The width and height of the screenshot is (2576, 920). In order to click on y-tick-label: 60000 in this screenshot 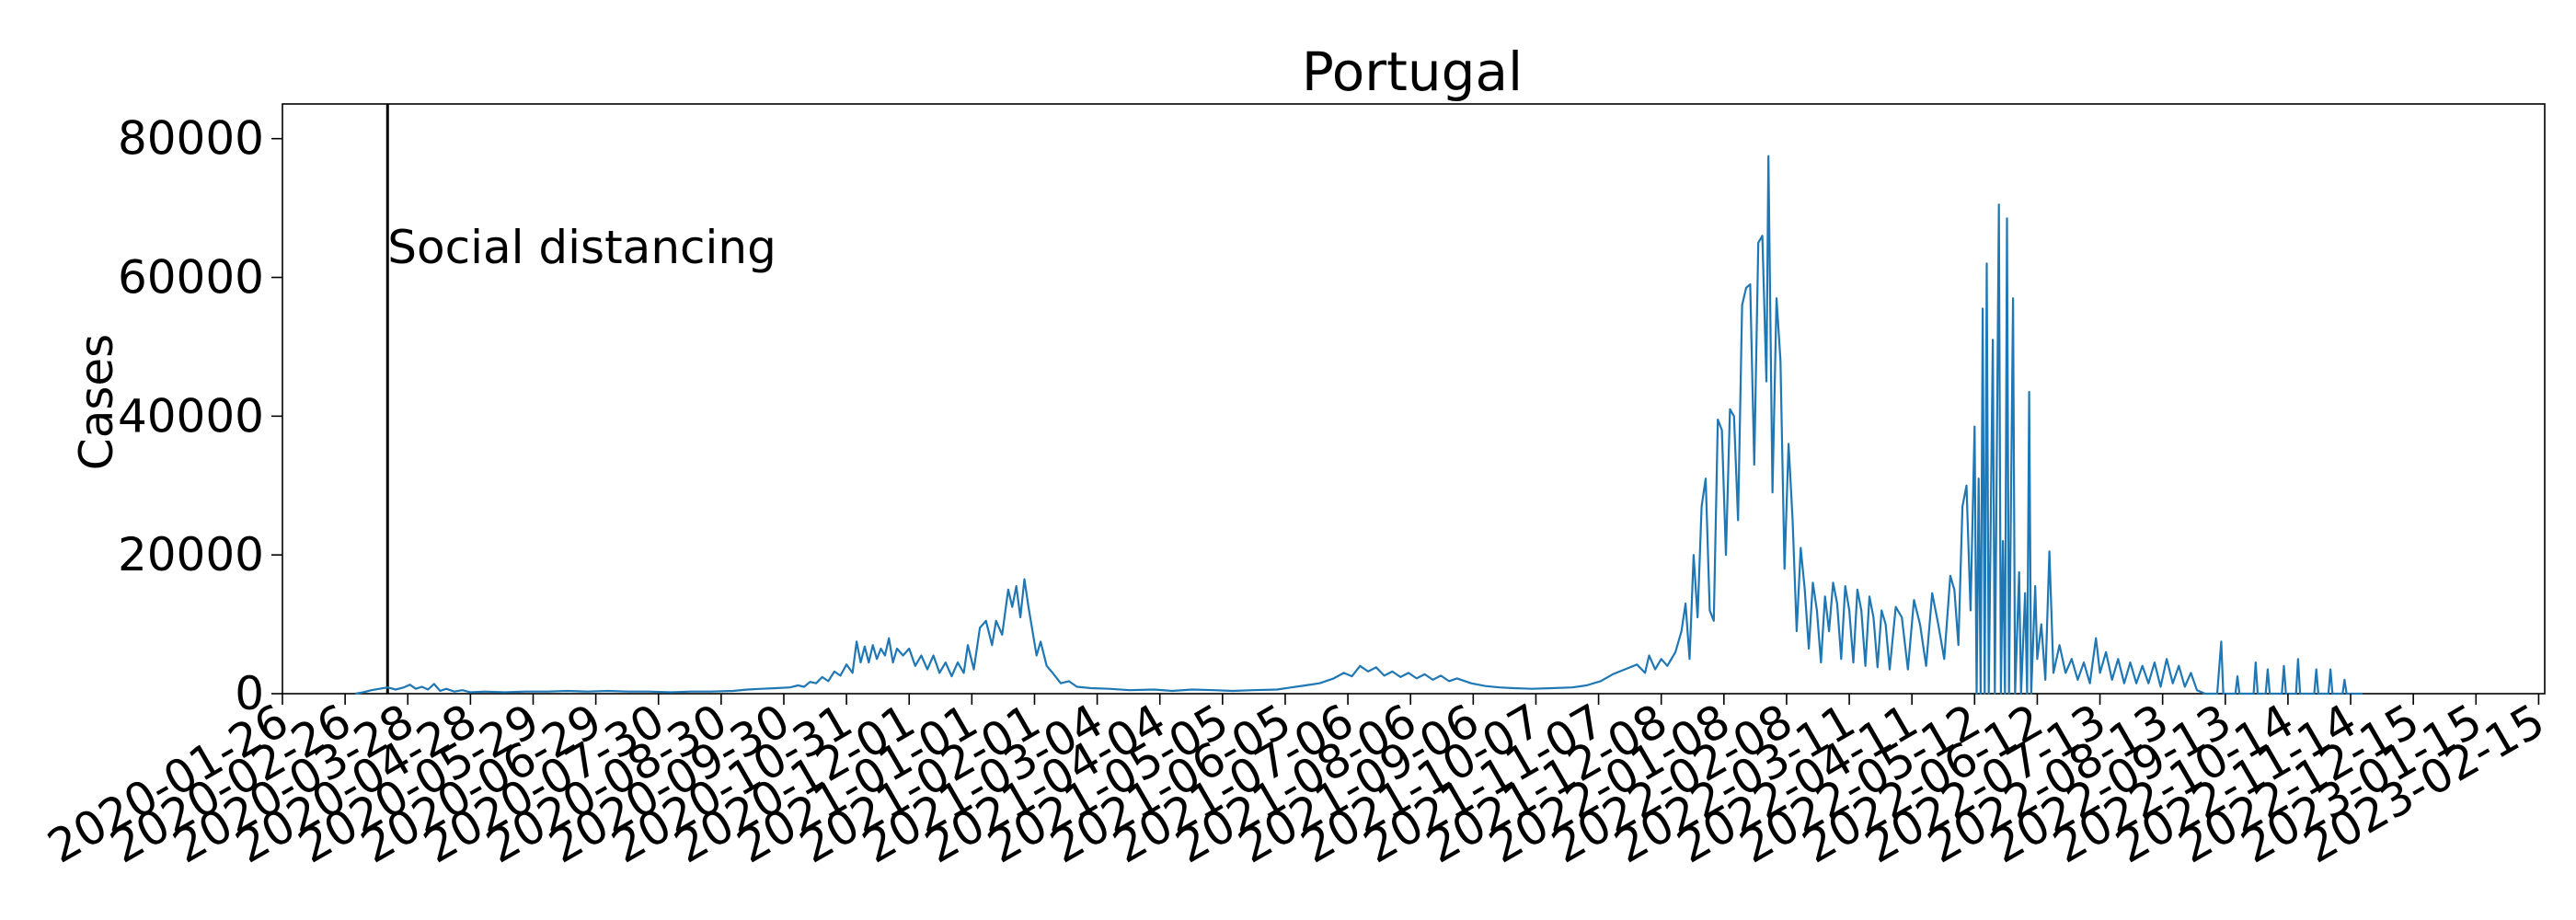, I will do `click(191, 278)`.